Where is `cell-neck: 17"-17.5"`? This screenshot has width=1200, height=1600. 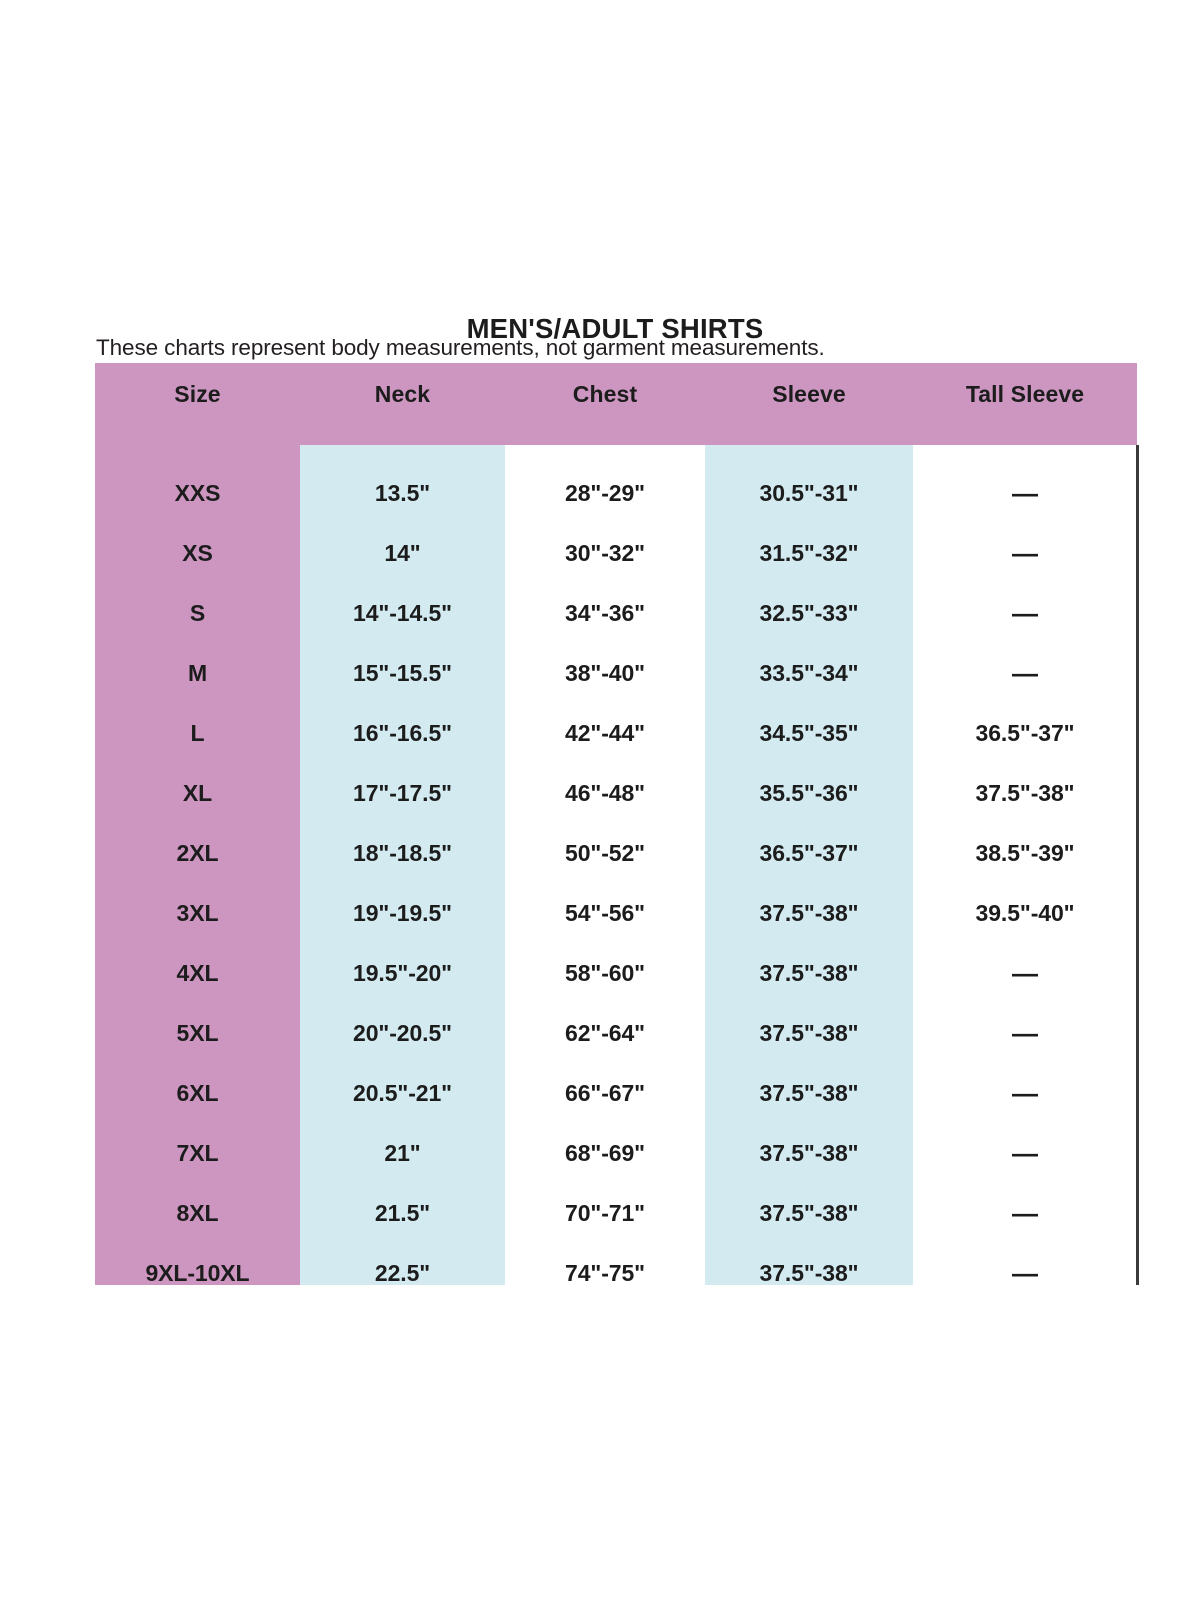
cell-neck: 17"-17.5" is located at coordinates (402, 792).